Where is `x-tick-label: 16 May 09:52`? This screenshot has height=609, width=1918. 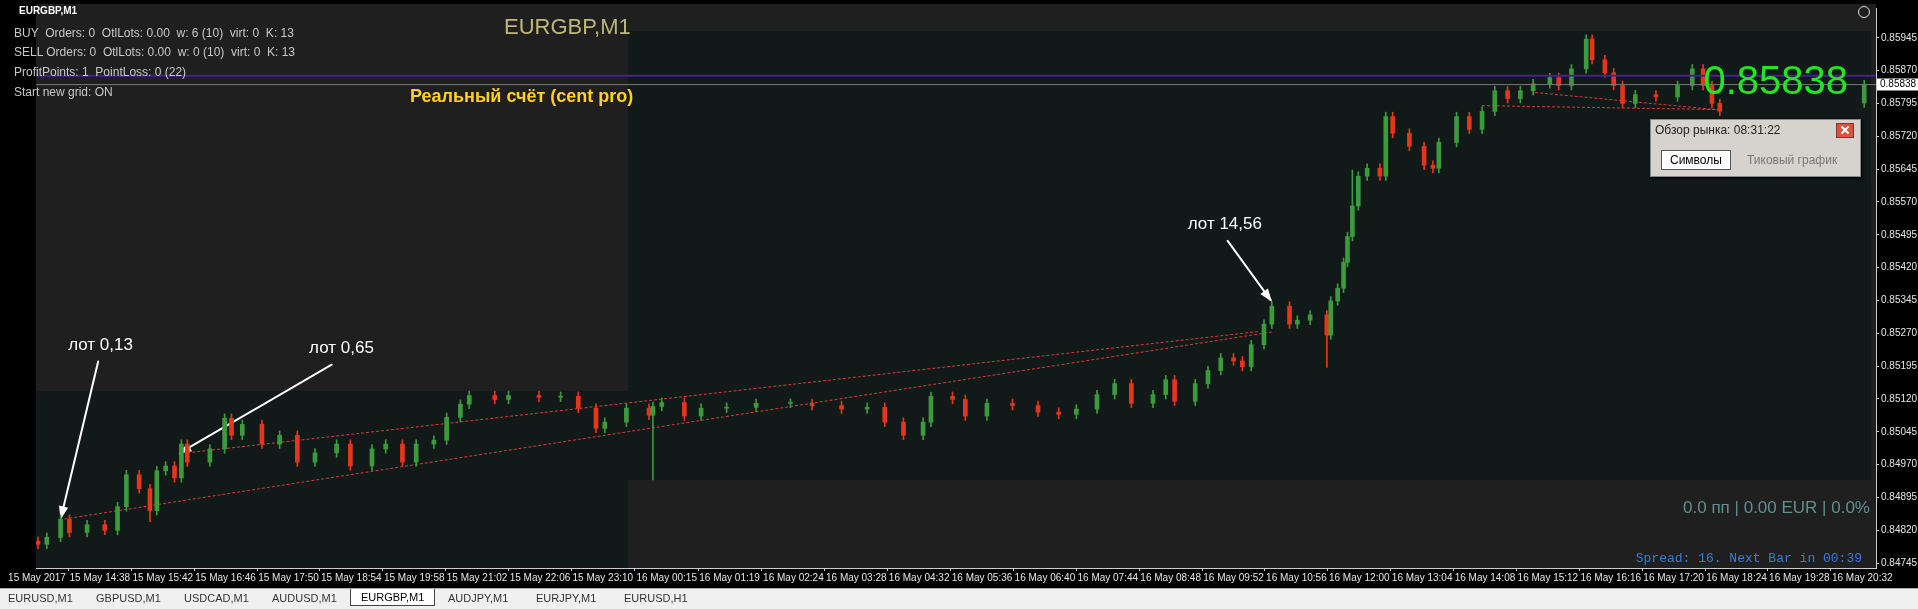 x-tick-label: 16 May 09:52 is located at coordinates (1234, 577).